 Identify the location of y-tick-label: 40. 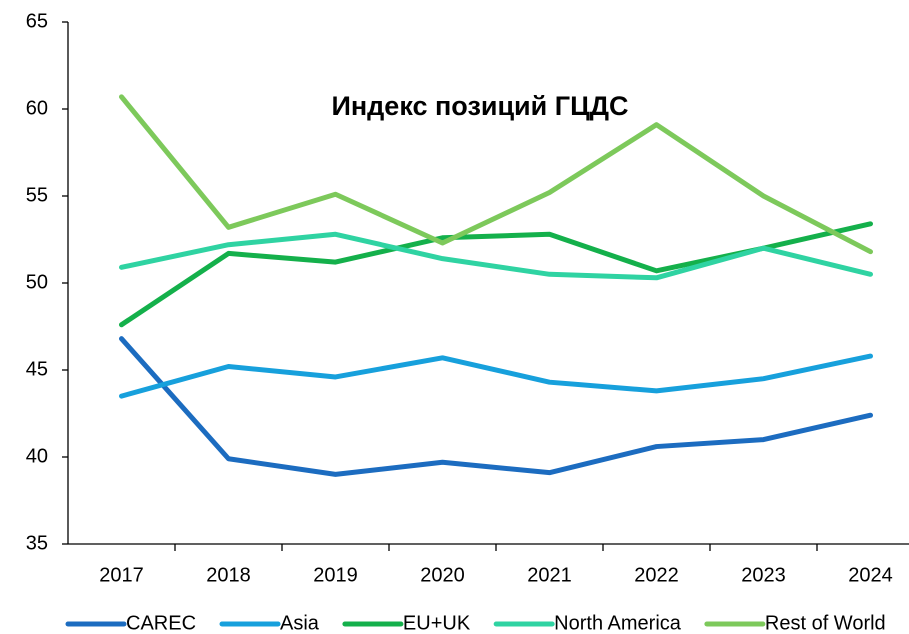
(37, 456).